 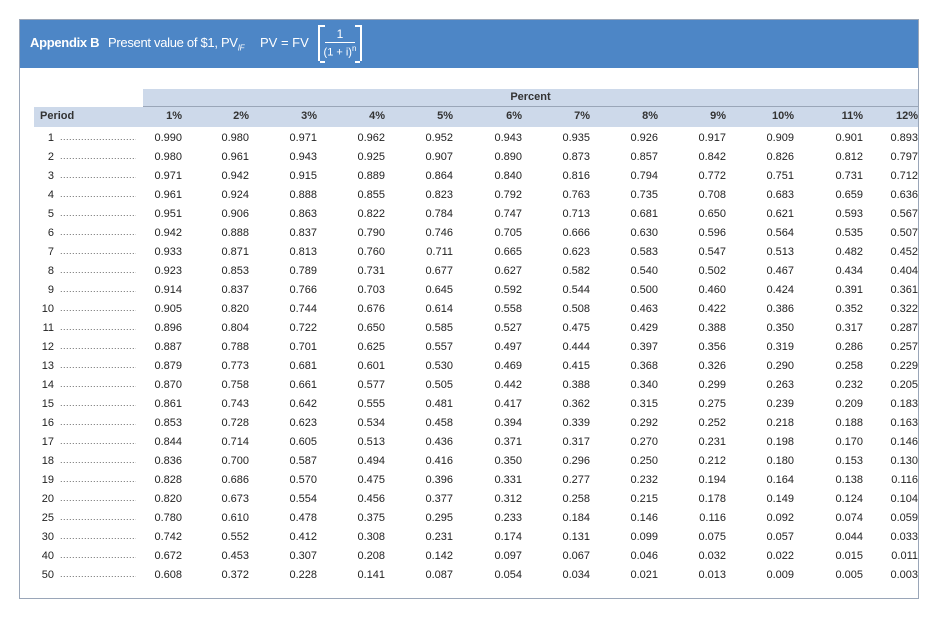 What do you see at coordinates (168, 214) in the screenshot?
I see `value-cell: 0.951` at bounding box center [168, 214].